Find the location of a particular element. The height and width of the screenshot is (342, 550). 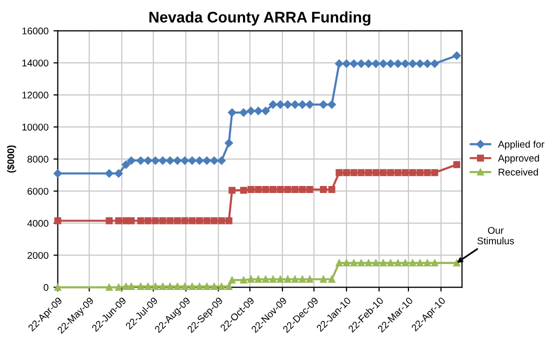

legend-label: Applied for is located at coordinates (521, 145).